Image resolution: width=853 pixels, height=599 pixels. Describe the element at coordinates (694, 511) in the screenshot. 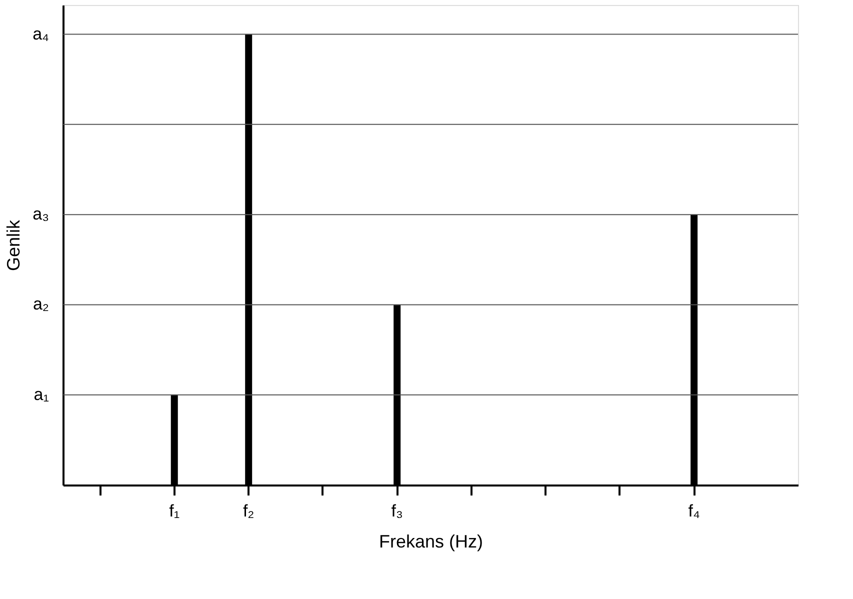

I see `x-tick-label: f₄` at that location.